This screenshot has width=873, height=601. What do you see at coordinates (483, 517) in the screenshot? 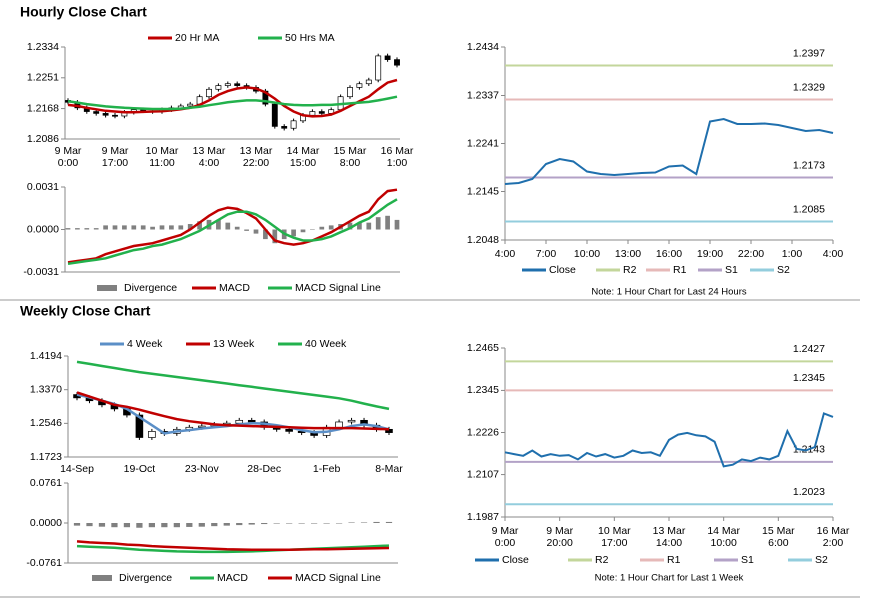
I see `y-tick-label: 1.1987` at bounding box center [483, 517].